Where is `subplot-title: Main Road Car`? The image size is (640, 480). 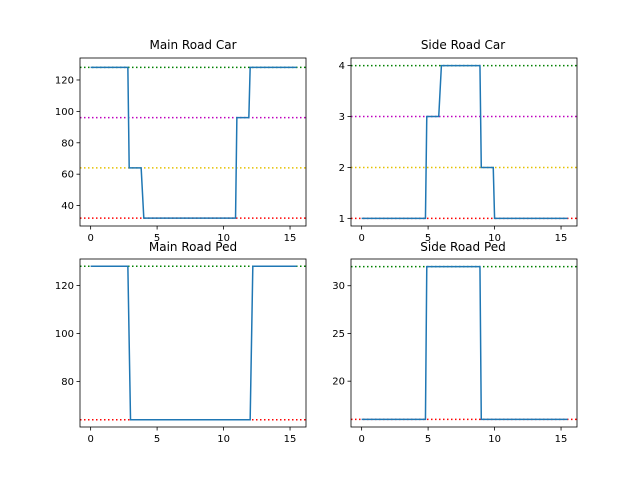
subplot-title: Main Road Car is located at coordinates (192, 45).